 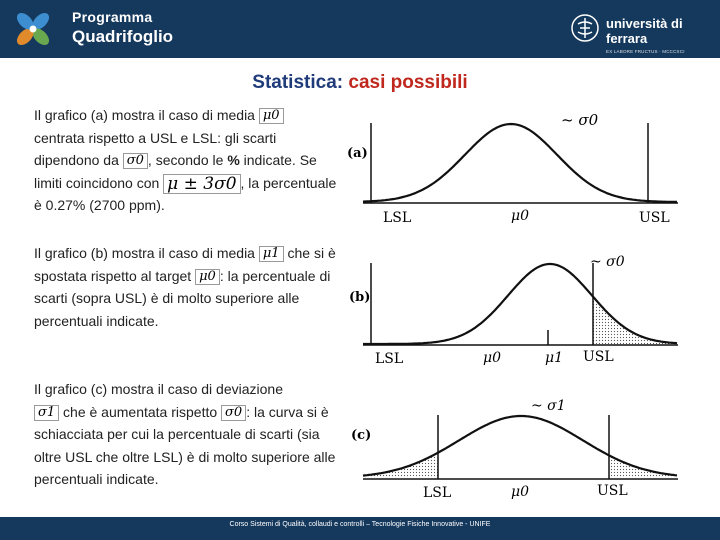 I want to click on figure-c-lsl-label: LSL, so click(x=437, y=492).